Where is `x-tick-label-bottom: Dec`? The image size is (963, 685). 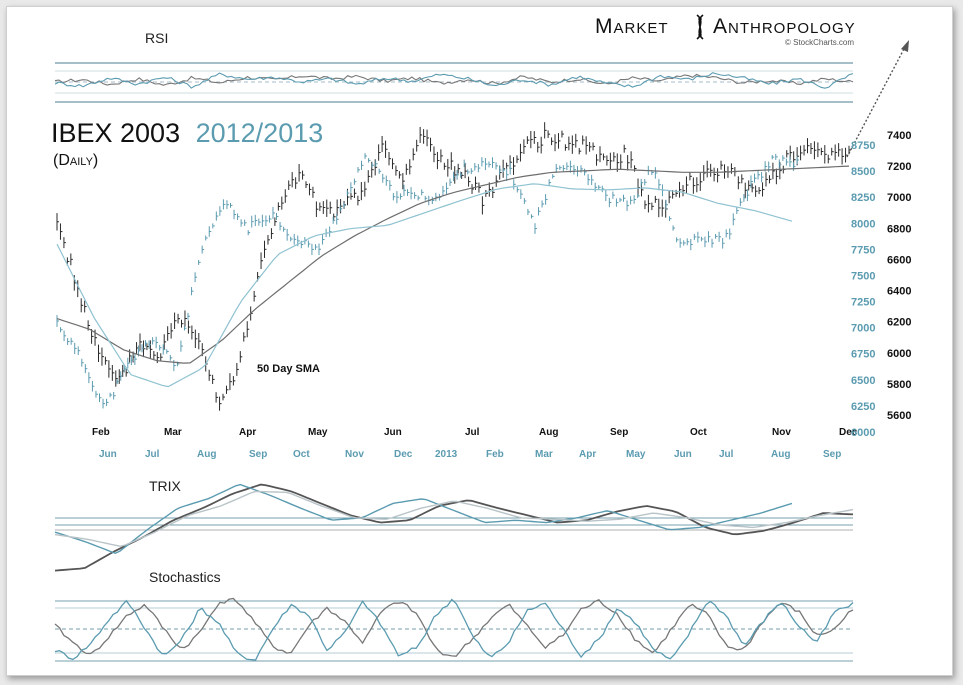 x-tick-label-bottom: Dec is located at coordinates (403, 454).